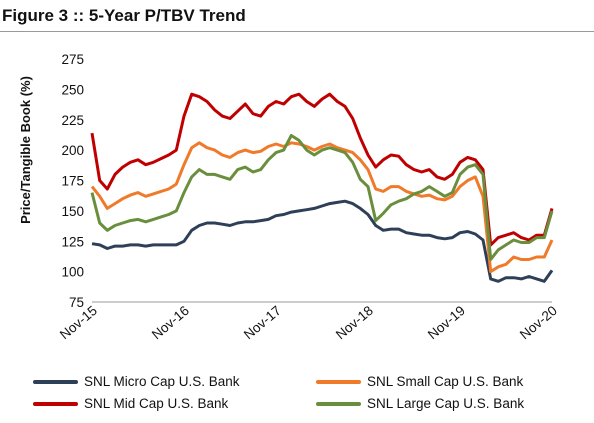 Image resolution: width=594 pixels, height=423 pixels. I want to click on y-tick-label: 225, so click(72, 120).